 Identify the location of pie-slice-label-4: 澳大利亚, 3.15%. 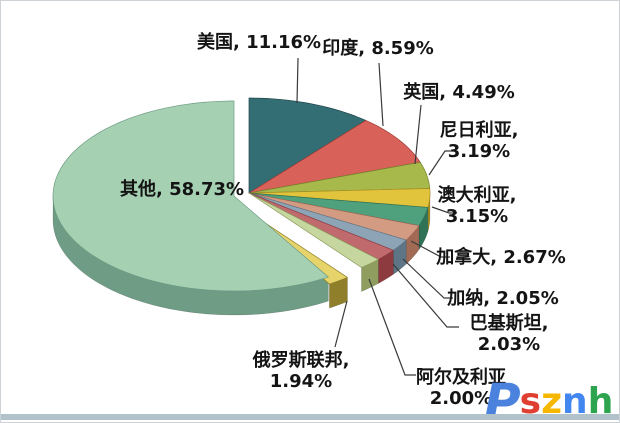
(477, 206).